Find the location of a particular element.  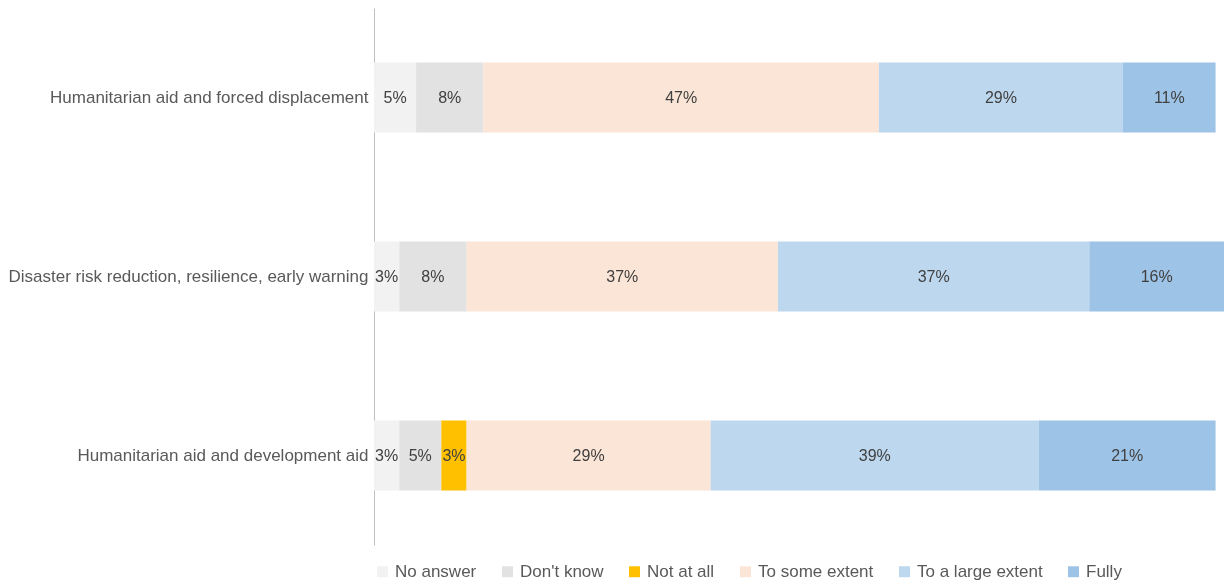

y-tick-label: Disaster risk reduction, resilience, early warning is located at coordinates (188, 276).